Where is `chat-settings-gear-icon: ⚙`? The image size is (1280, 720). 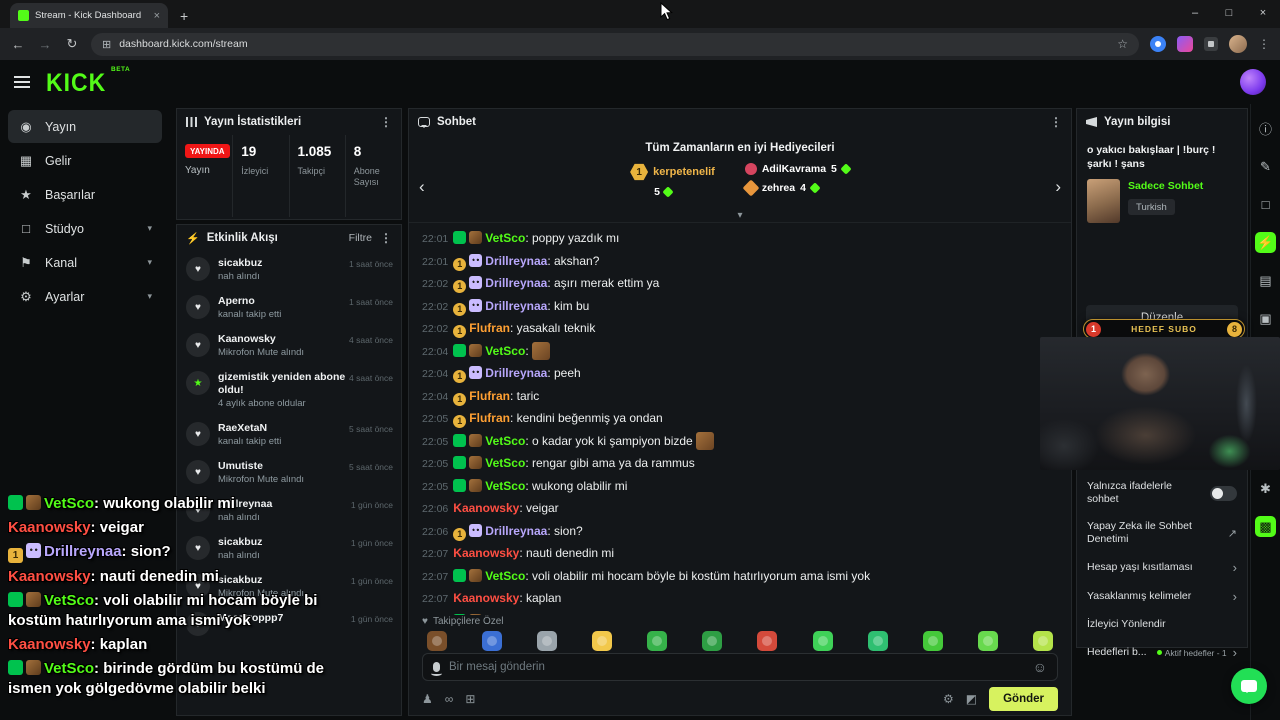
chat-settings-gear-icon: ⚙ is located at coordinates (948, 699).